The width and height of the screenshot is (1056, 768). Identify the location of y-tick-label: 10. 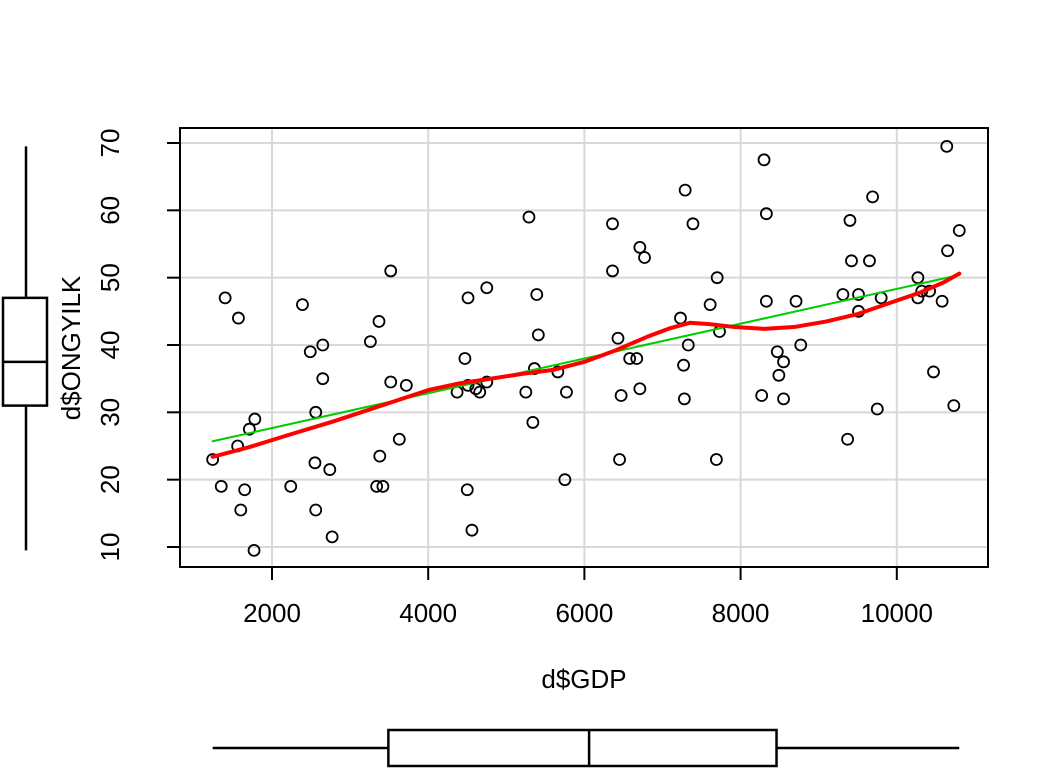
(110, 547).